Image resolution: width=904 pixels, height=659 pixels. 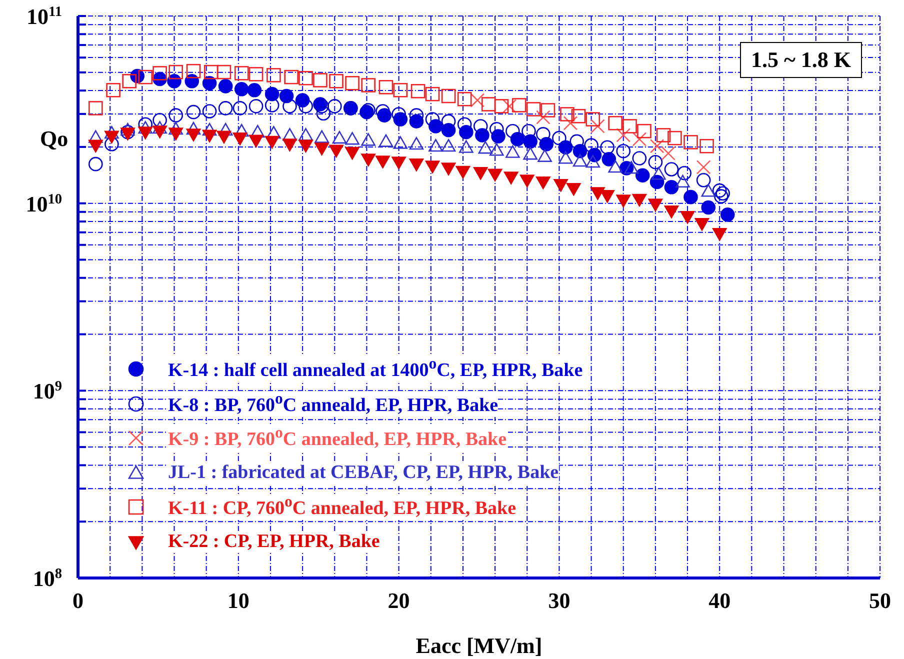 What do you see at coordinates (47, 578) in the screenshot?
I see `y-tick-label: 10$^{8}$` at bounding box center [47, 578].